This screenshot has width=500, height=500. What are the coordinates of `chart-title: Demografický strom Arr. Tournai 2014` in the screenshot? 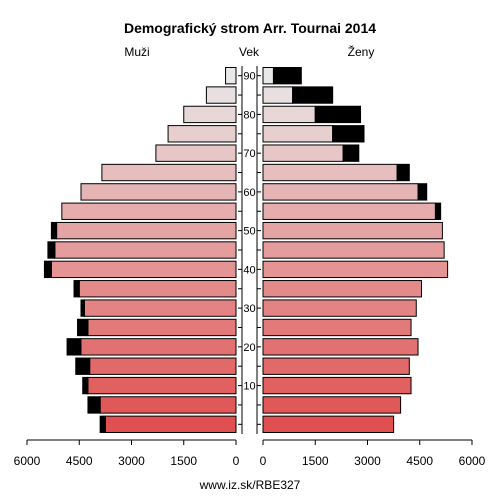 It's located at (250, 28).